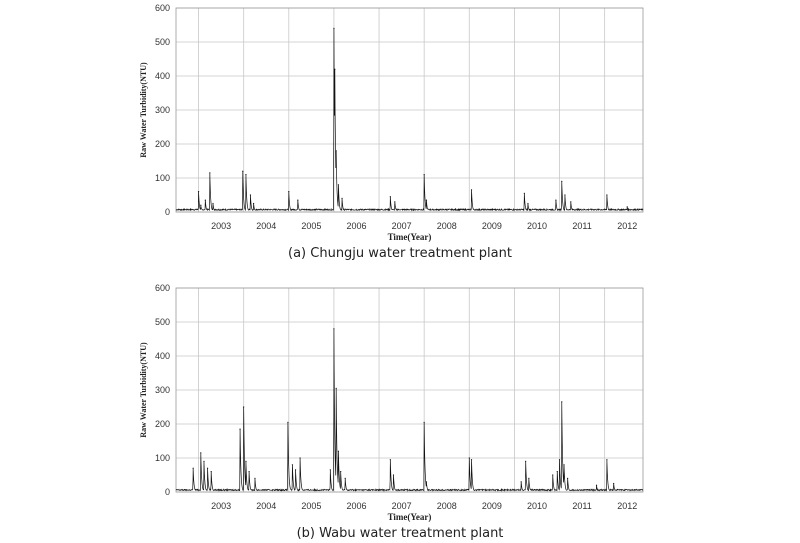 This screenshot has height=543, width=800. Describe the element at coordinates (400, 533) in the screenshot. I see `caption-wabu: (b) Wabu water treatment plant` at that location.